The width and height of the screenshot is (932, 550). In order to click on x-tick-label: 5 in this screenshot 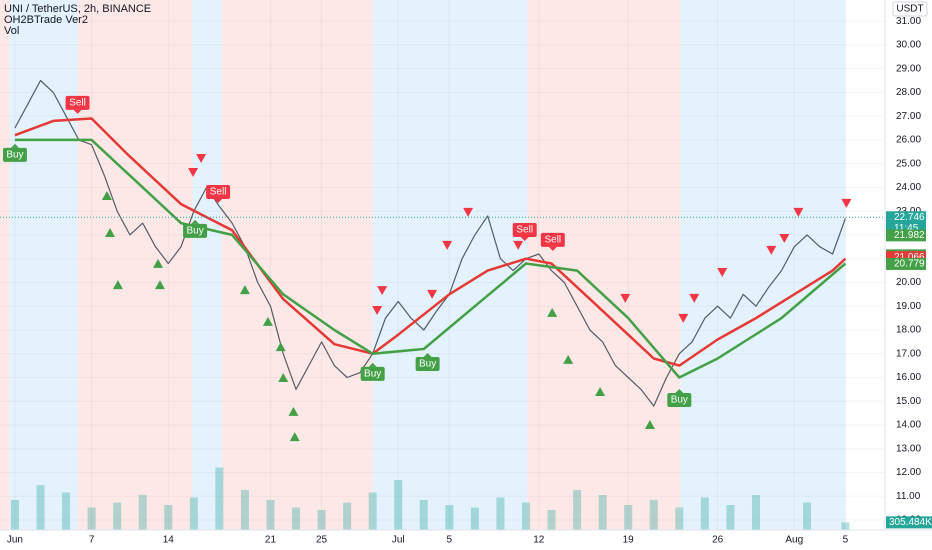, I will do `click(450, 540)`.